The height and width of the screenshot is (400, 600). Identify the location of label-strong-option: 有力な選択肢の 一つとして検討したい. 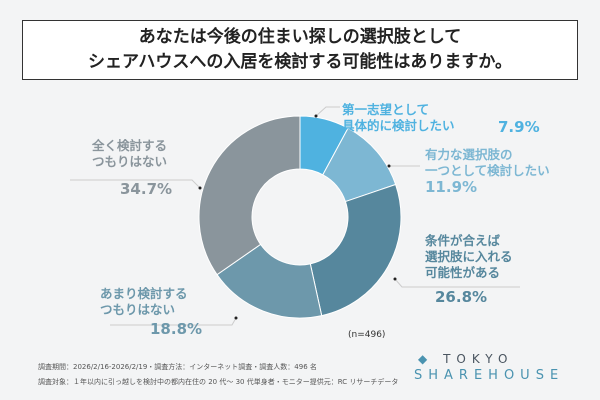
(487, 162).